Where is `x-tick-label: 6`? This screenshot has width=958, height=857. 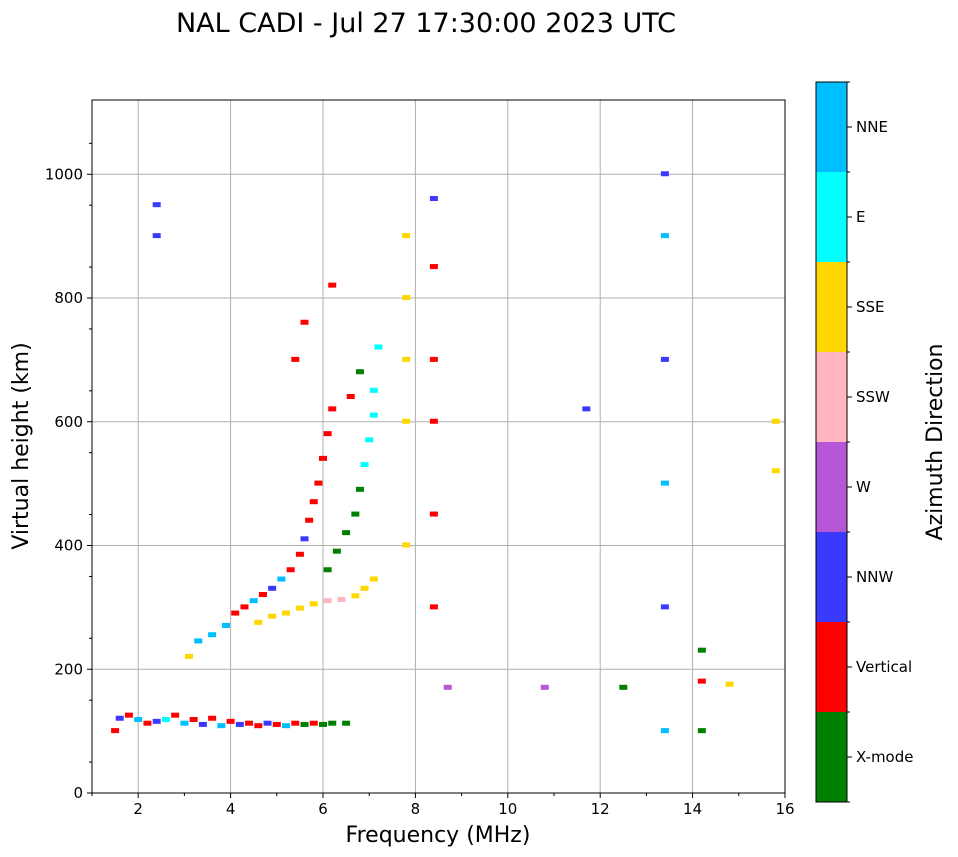
x-tick-label: 6 is located at coordinates (323, 809).